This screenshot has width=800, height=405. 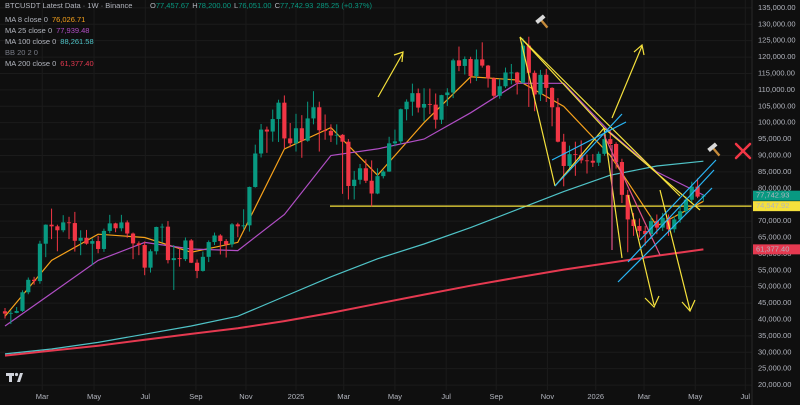 I want to click on y-tick-label: 65,000.00, so click(x=774, y=236).